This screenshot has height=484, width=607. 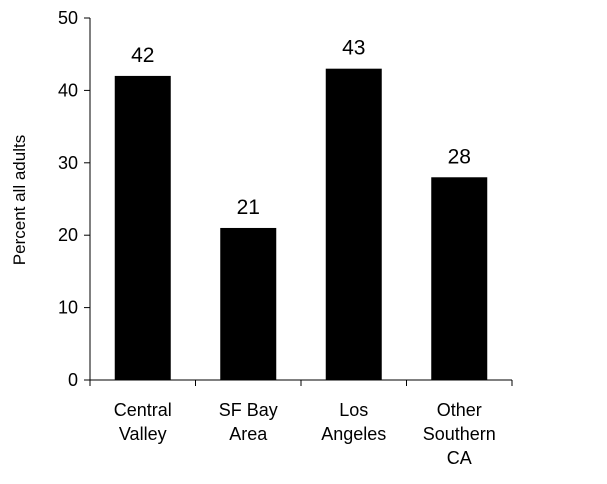 What do you see at coordinates (353, 48) in the screenshot?
I see `data-label: 43` at bounding box center [353, 48].